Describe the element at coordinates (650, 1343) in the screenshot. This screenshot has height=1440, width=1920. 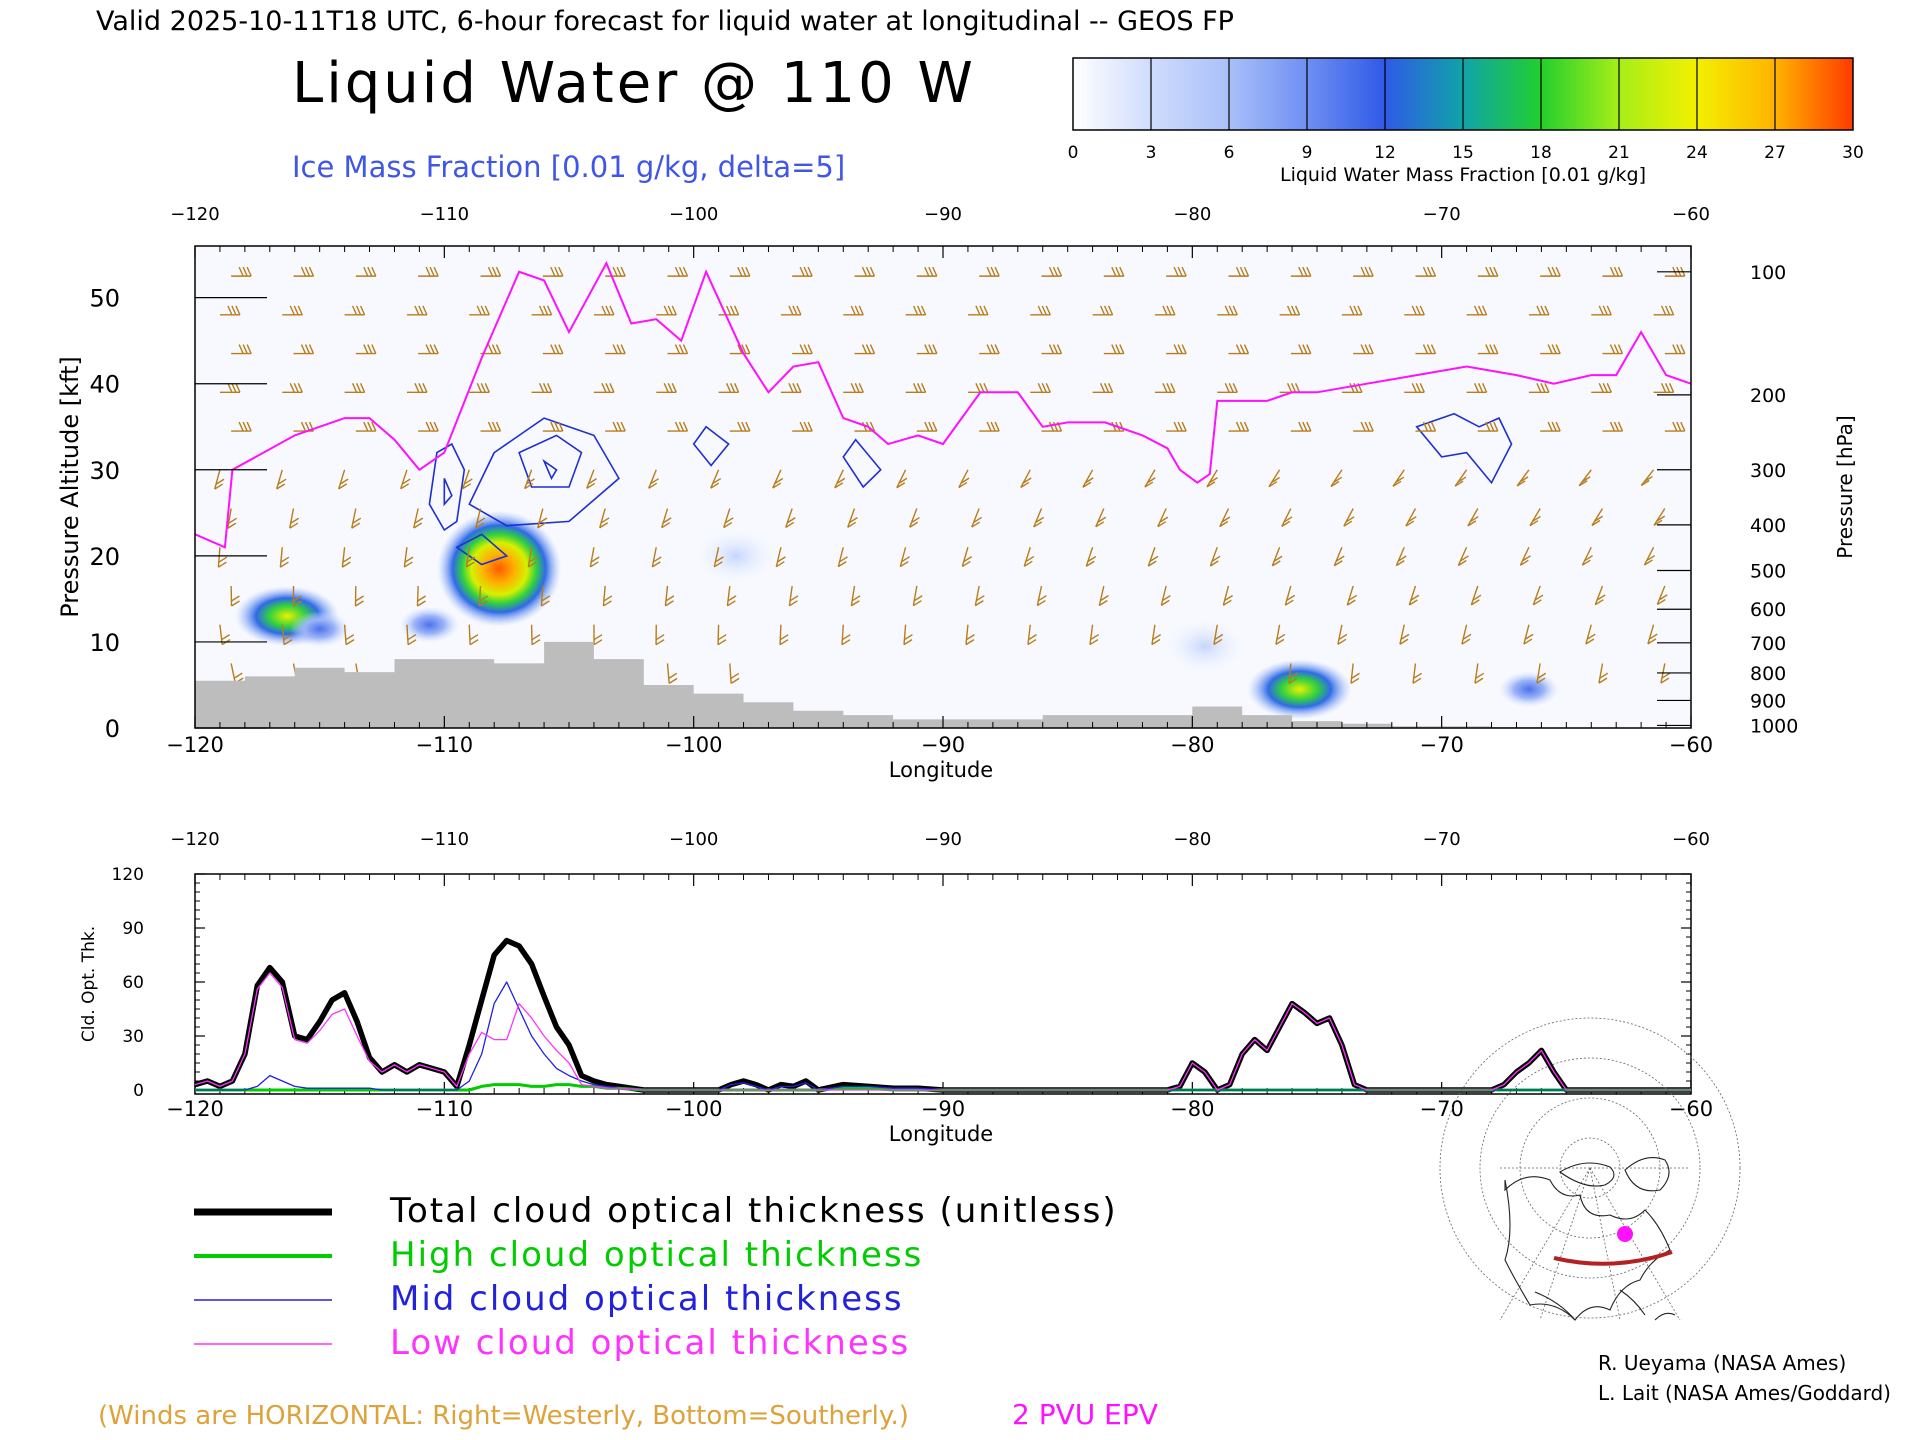
I see `legend-label: Low cloud optical thickness` at that location.